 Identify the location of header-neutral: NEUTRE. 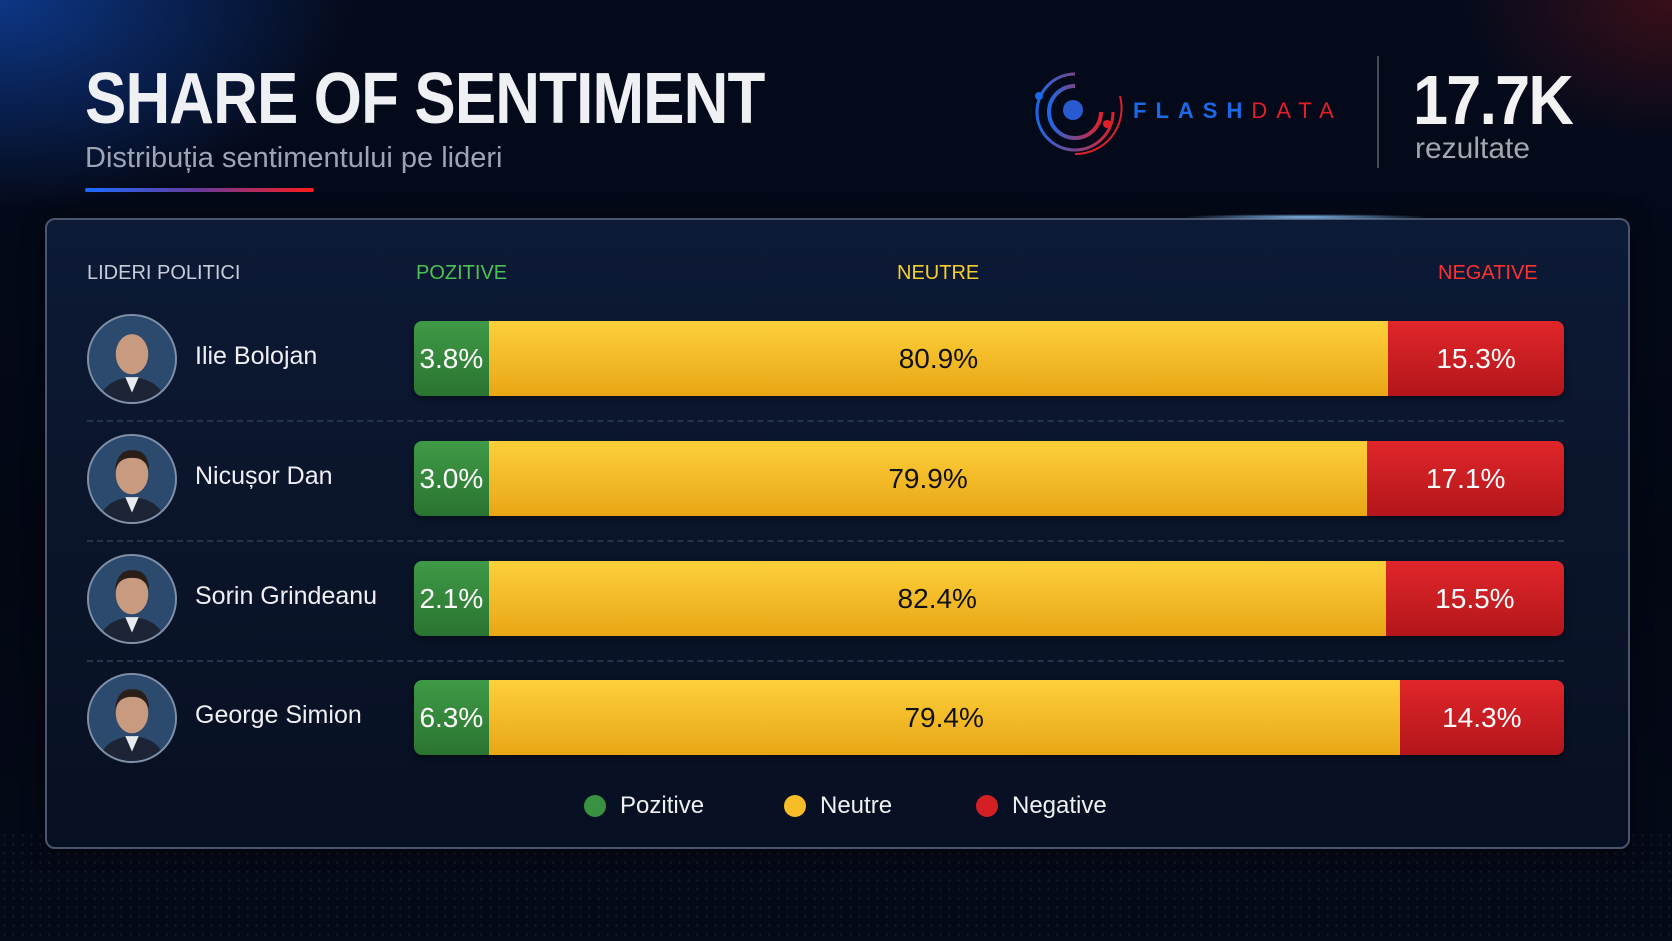
(938, 273).